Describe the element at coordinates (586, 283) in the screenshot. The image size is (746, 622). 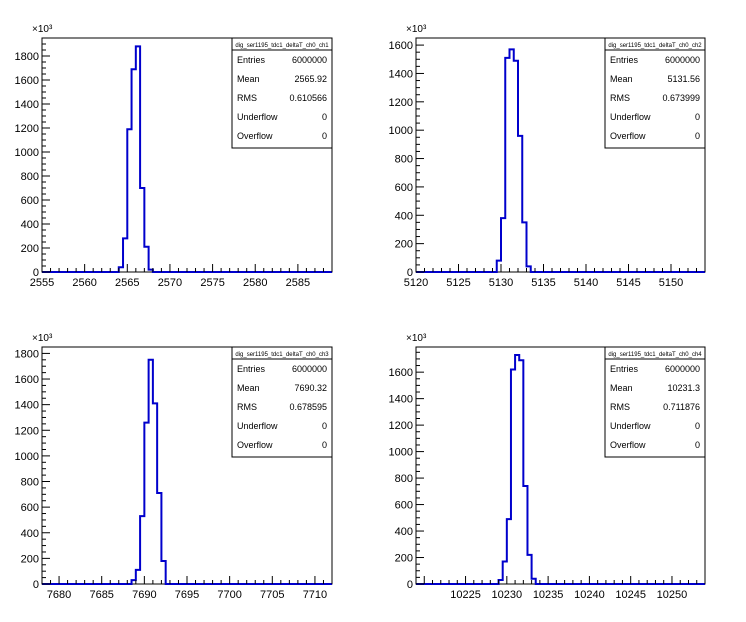
I see `x-tick-label: 5140` at that location.